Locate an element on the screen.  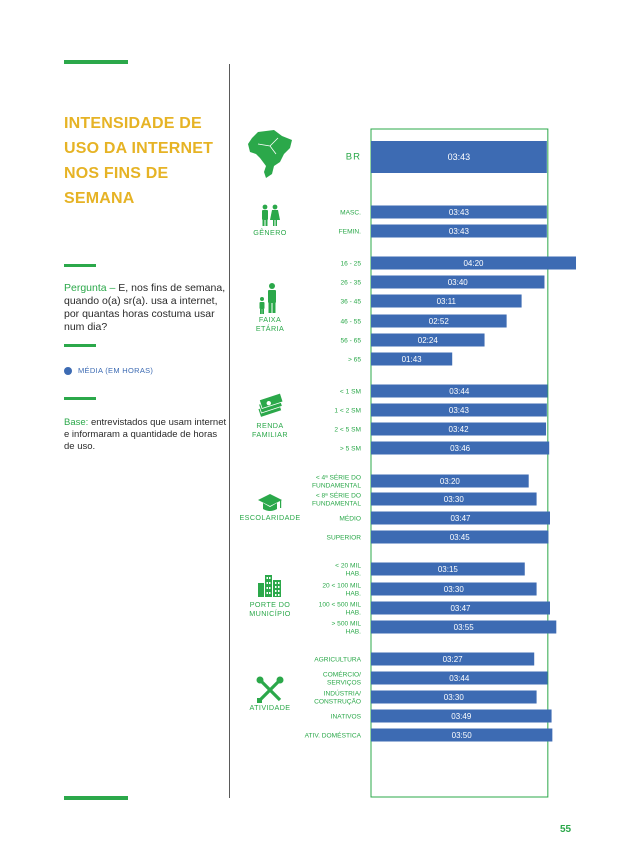
group-label: RENDA is located at coordinates (269, 425).